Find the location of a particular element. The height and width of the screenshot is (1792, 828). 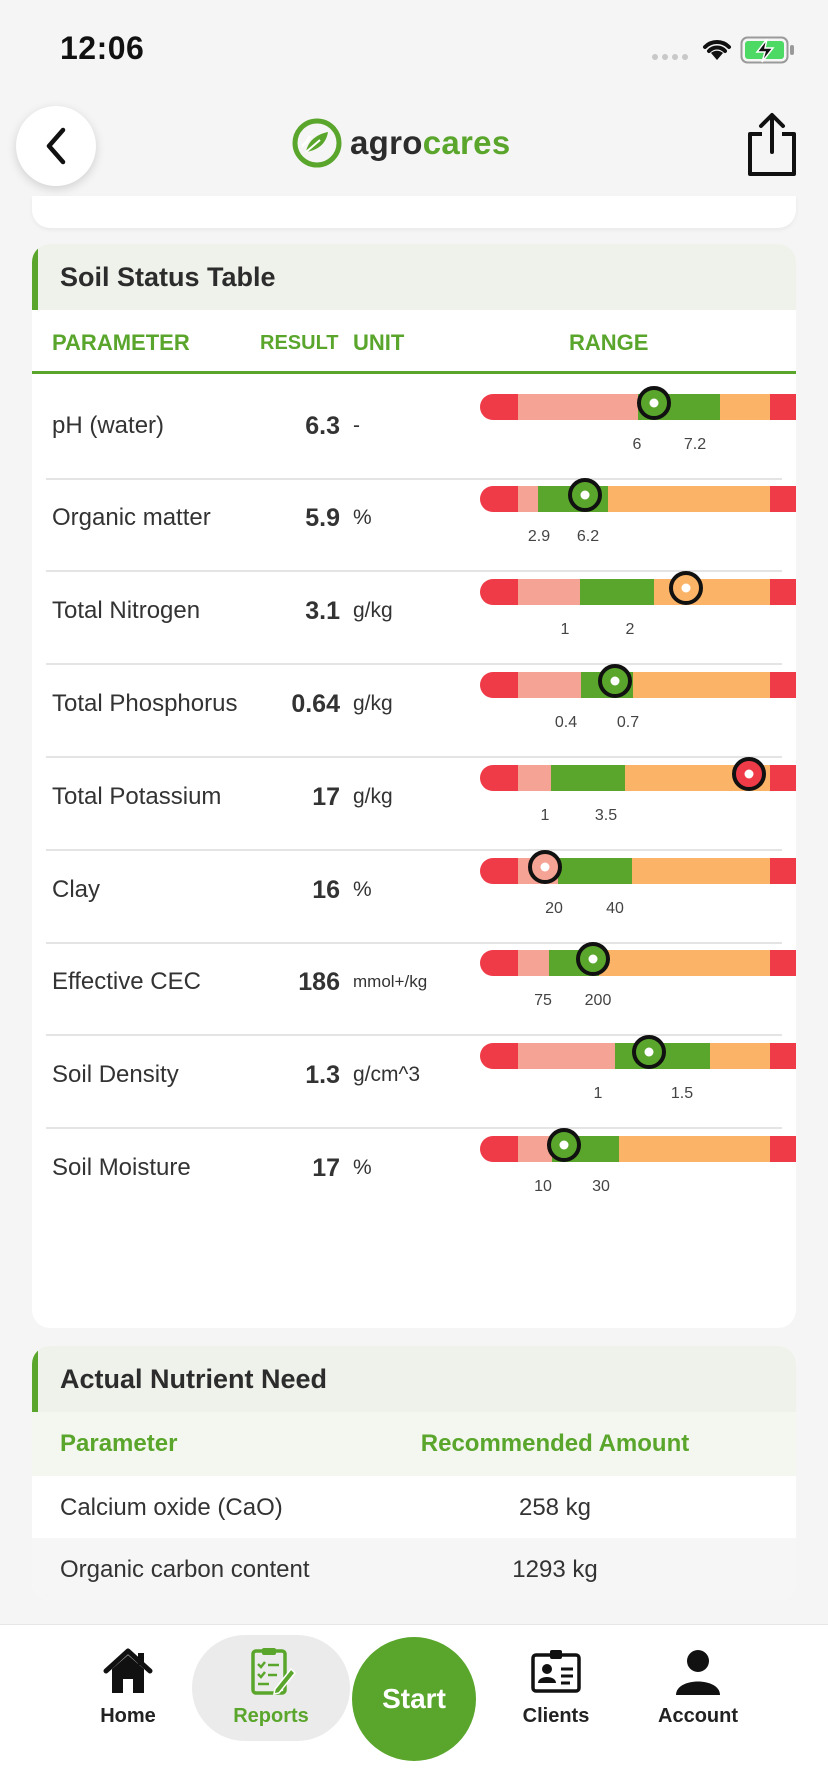

nav-account-label: Account is located at coordinates (698, 1716).